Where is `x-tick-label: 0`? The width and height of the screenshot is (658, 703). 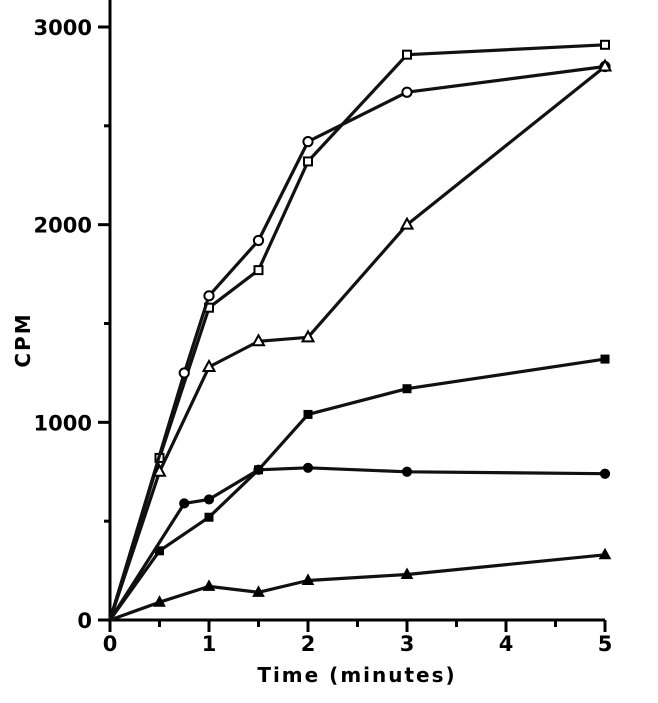
x-tick-label: 0 is located at coordinates (110, 644).